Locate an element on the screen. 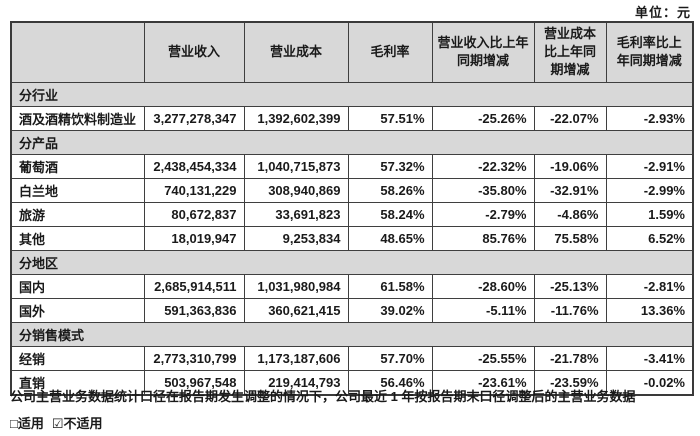  cost-cell: 308,940,869 is located at coordinates (296, 190).